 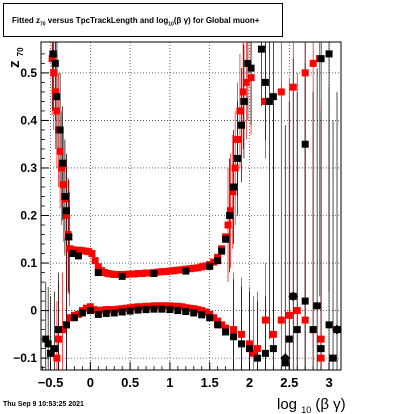 I want to click on y-tick-label: 0, so click(x=33, y=311).